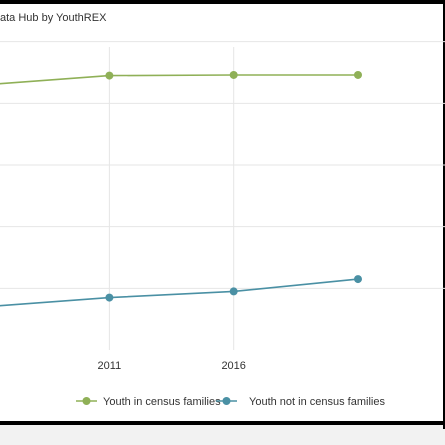 The width and height of the screenshot is (445, 445). I want to click on x-tick-label: 2016, so click(233, 366).